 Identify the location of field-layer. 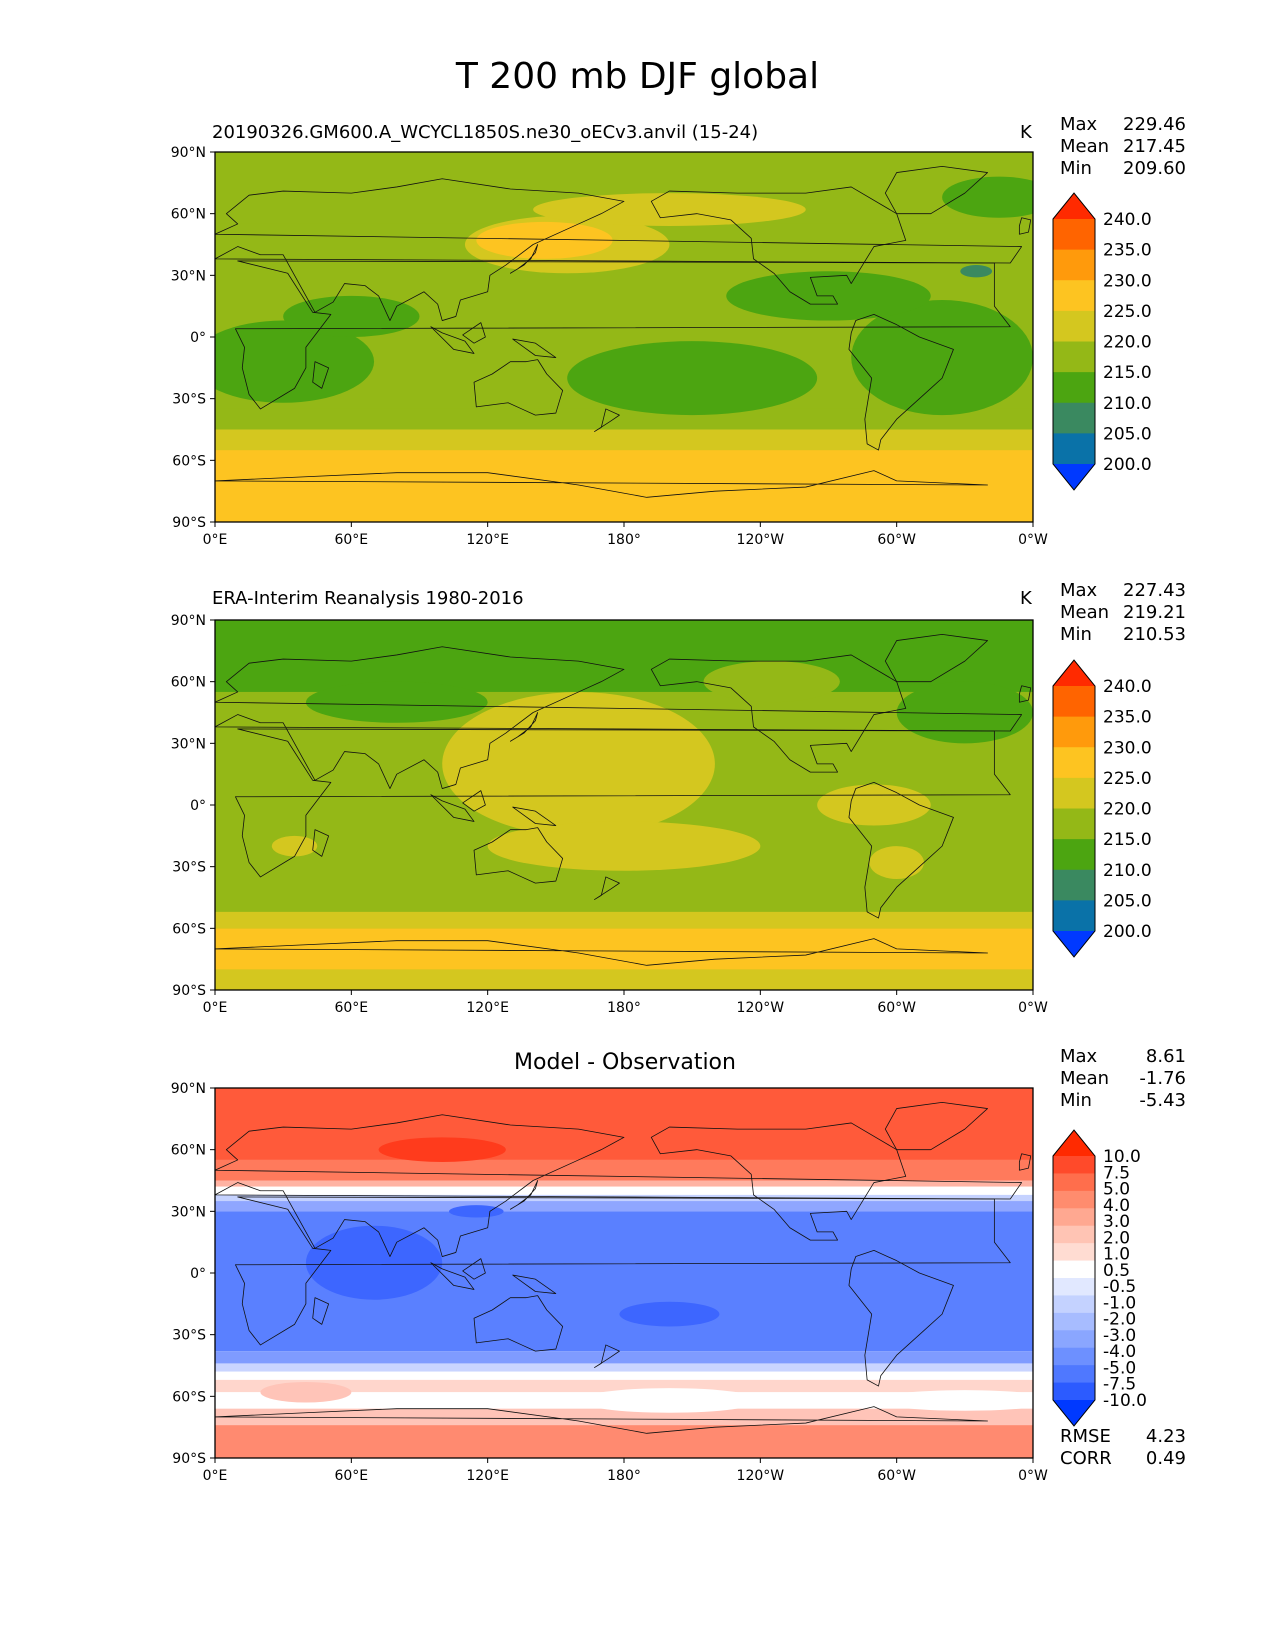
(624, 805).